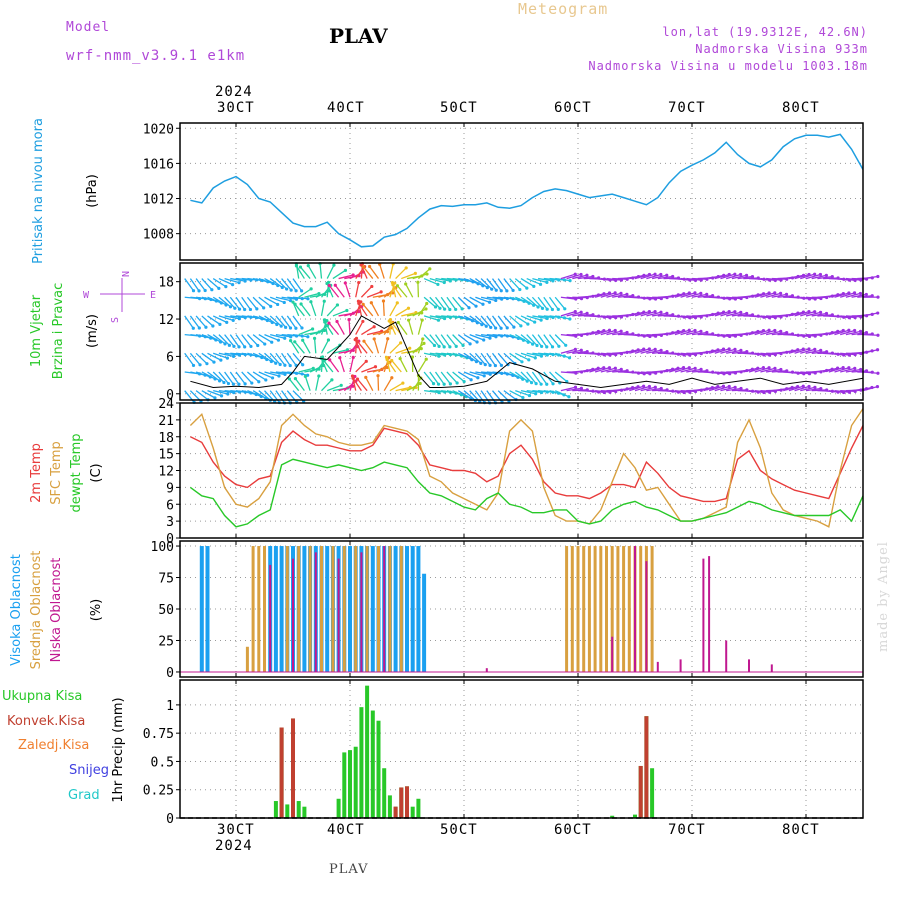 This screenshot has height=900, width=900. Describe the element at coordinates (92, 331) in the screenshot. I see `wind-unit-label: (m/s)` at that location.